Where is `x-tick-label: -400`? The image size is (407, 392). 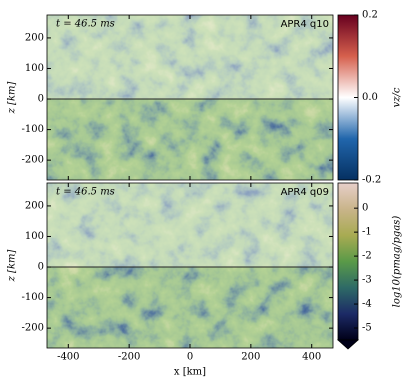 x-tick-label: -400 is located at coordinates (68, 357).